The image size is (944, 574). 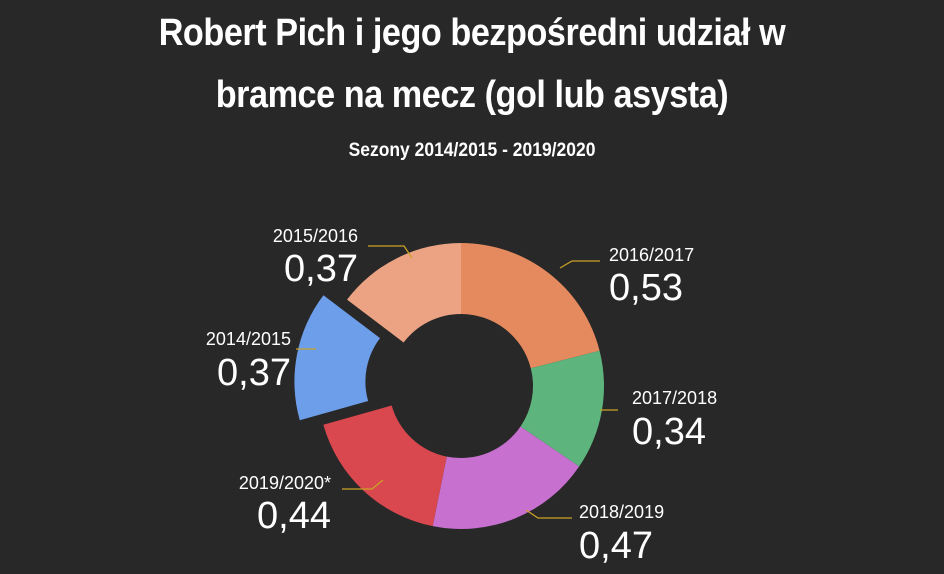 I want to click on value-label: 0,34, so click(x=669, y=432).